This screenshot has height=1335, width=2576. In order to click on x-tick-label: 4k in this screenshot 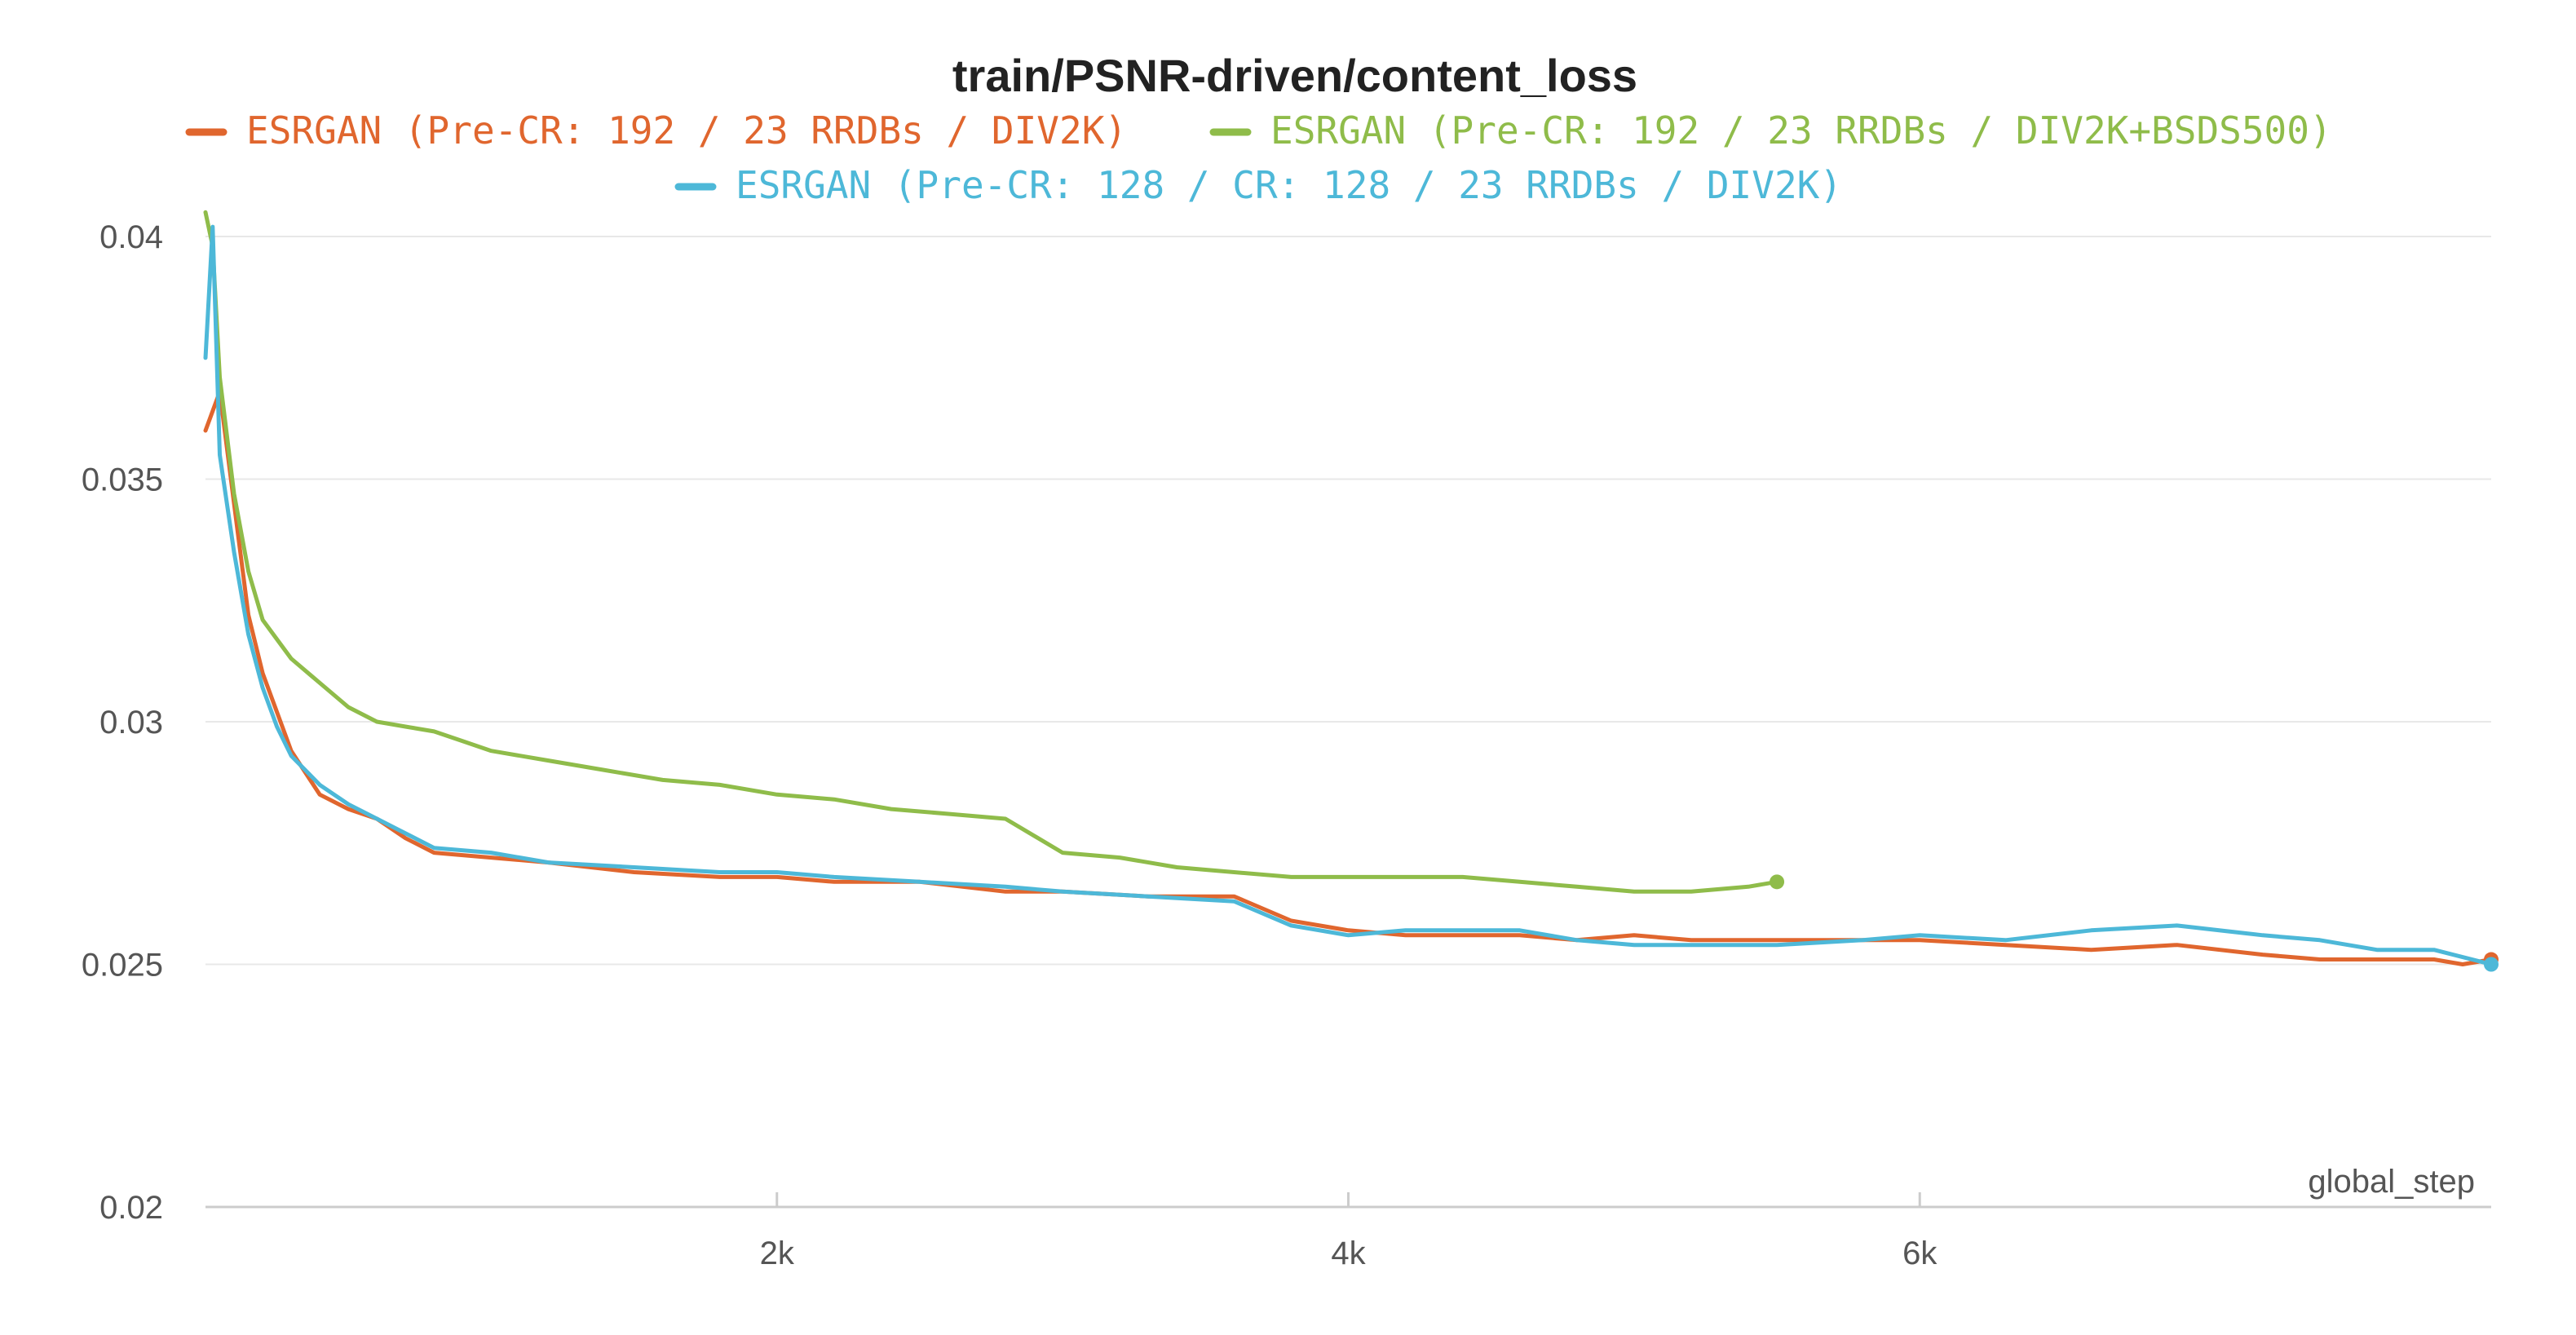, I will do `click(1348, 1253)`.